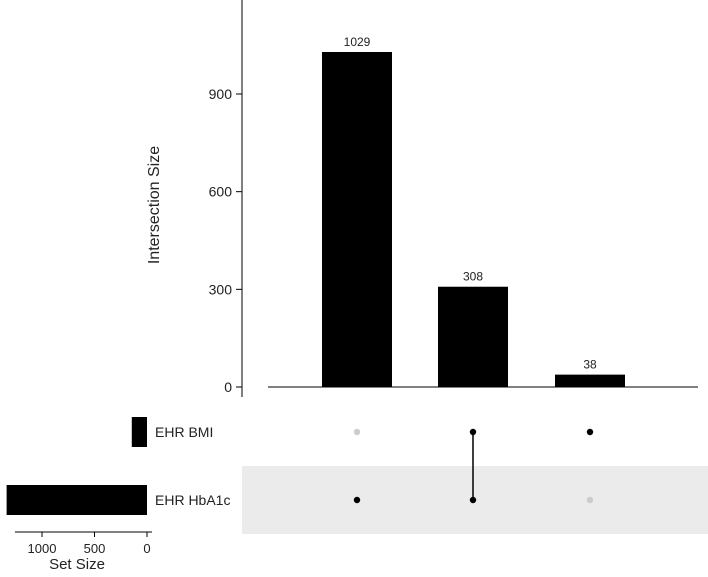 Image resolution: width=708 pixels, height=577 pixels. What do you see at coordinates (228, 387) in the screenshot?
I see `y-tick-label: 0` at bounding box center [228, 387].